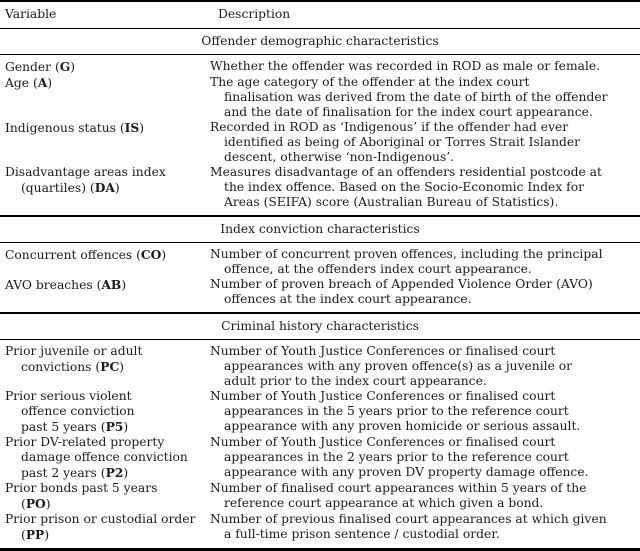 Image resolution: width=640 pixels, height=551 pixels. Describe the element at coordinates (339, 157) in the screenshot. I see `description-line: descent, otherwise ‘non-Indigenous’.` at that location.